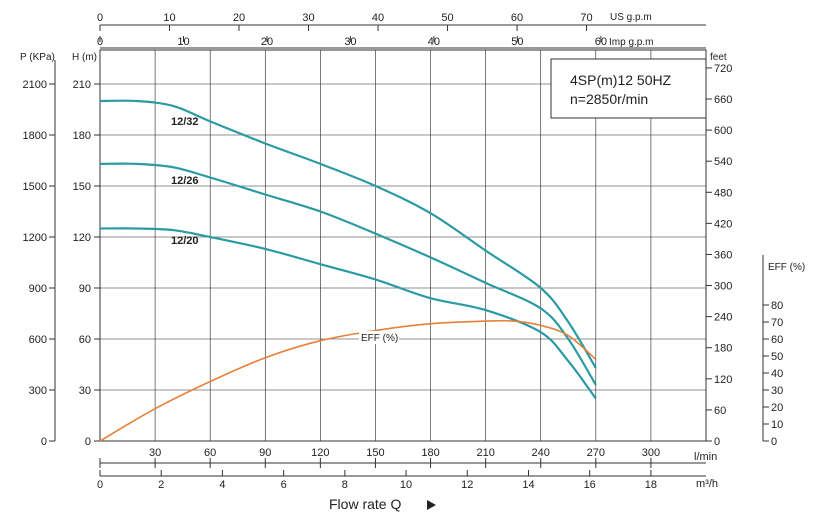  What do you see at coordinates (320, 453) in the screenshot?
I see `flow-lpm-tick-label: 120` at bounding box center [320, 453].